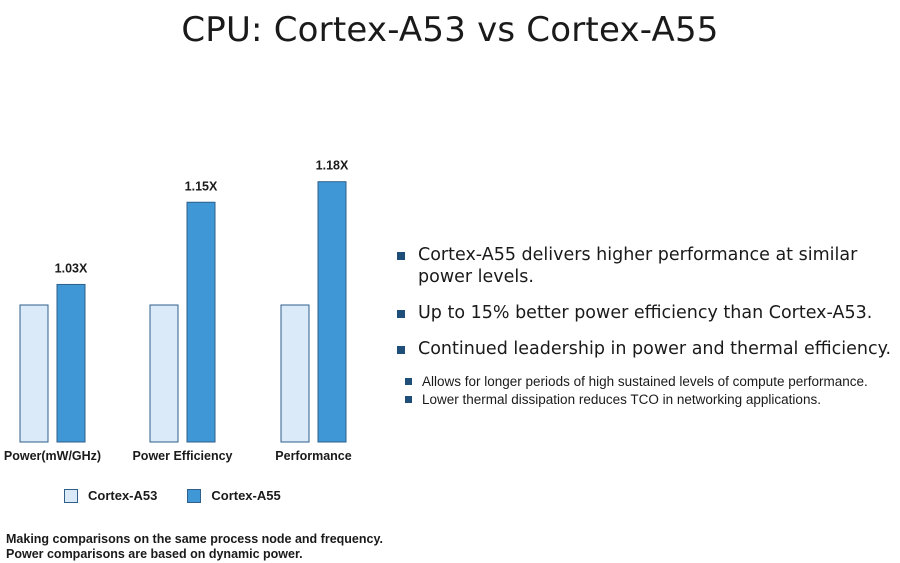 This screenshot has height=563, width=900. Describe the element at coordinates (123, 495) in the screenshot. I see `legend-label-a53: Cortex-A53` at that location.